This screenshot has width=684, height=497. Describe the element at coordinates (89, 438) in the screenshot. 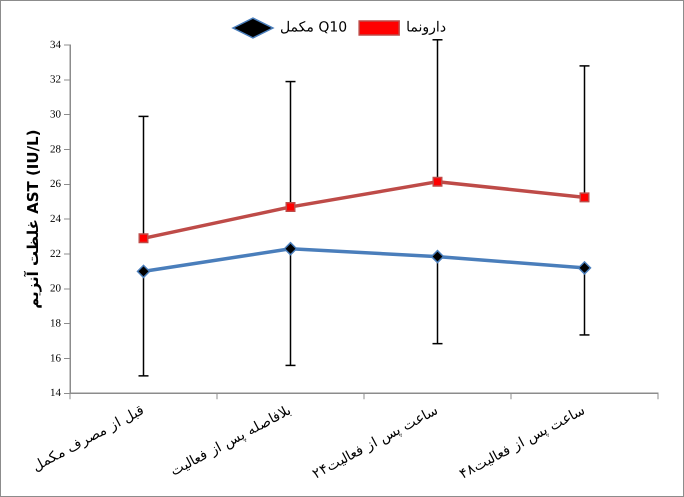

I see `x-tick-label: قبل از مصرف مکمل` at that location.